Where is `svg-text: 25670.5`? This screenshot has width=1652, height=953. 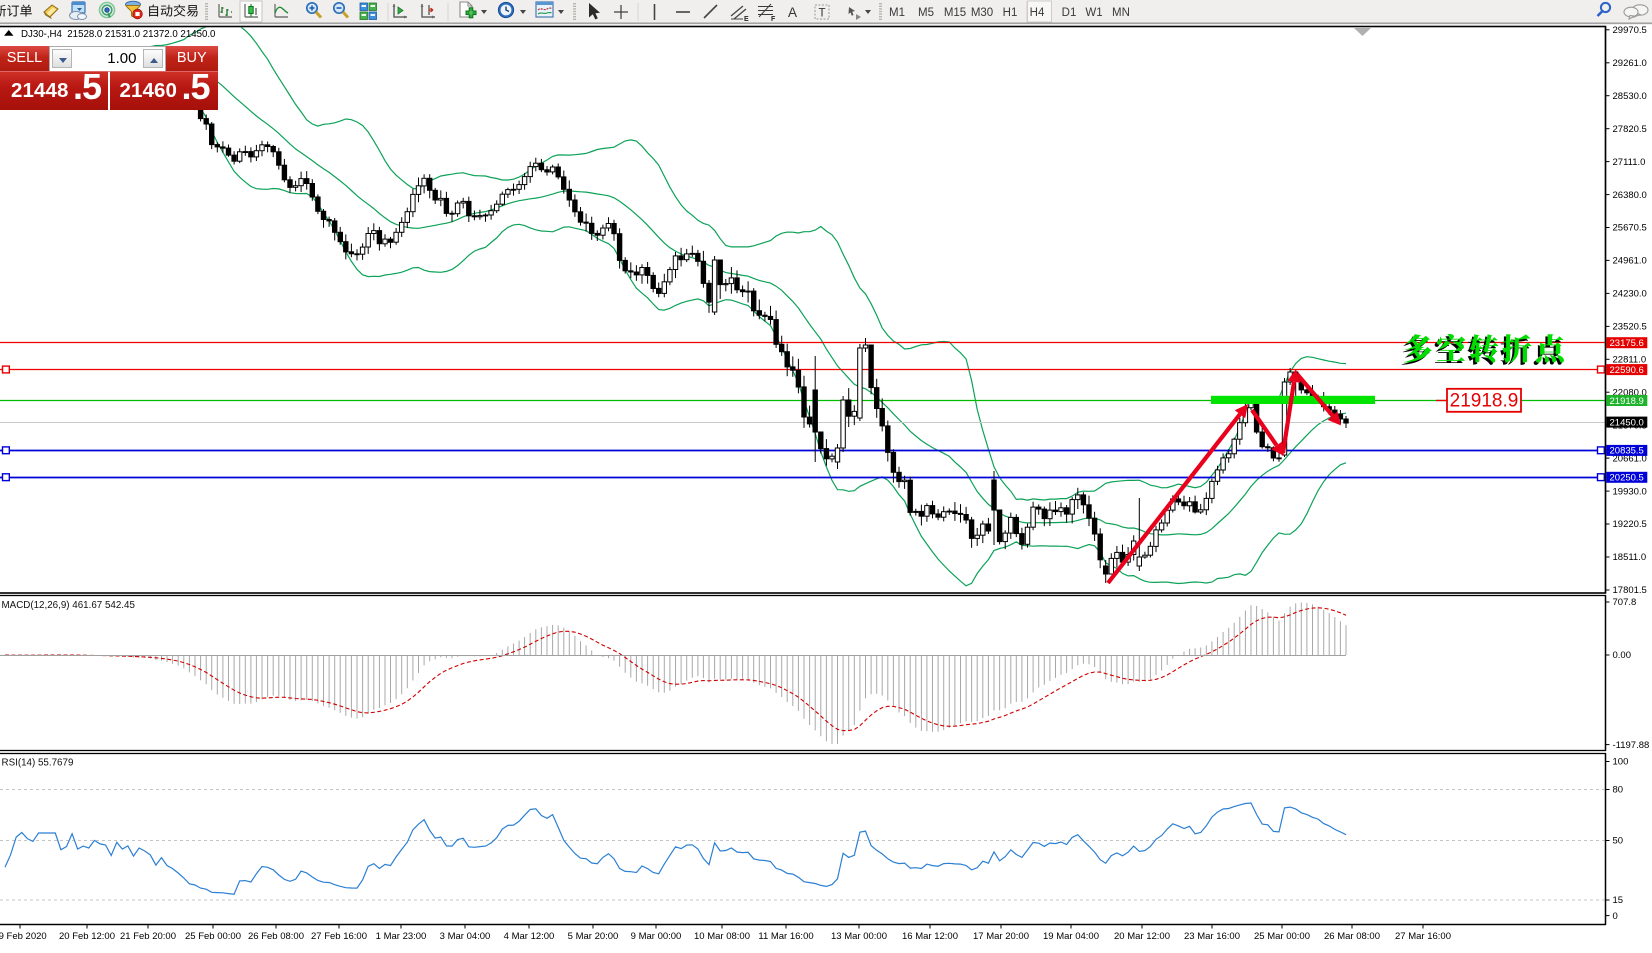 svg-text: 25670.5 is located at coordinates (1630, 228).